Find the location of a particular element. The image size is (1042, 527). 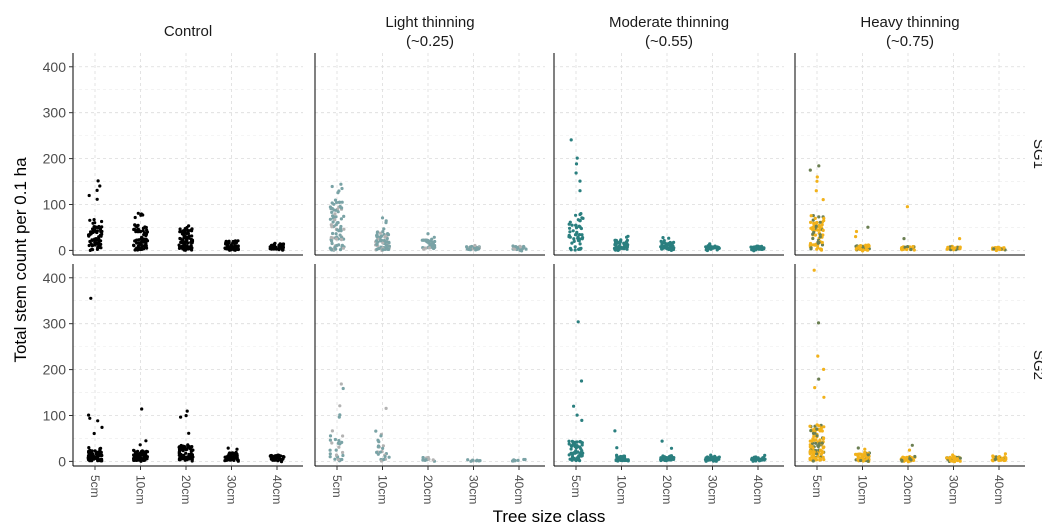

y-tick-label: 200 is located at coordinates (55, 370).